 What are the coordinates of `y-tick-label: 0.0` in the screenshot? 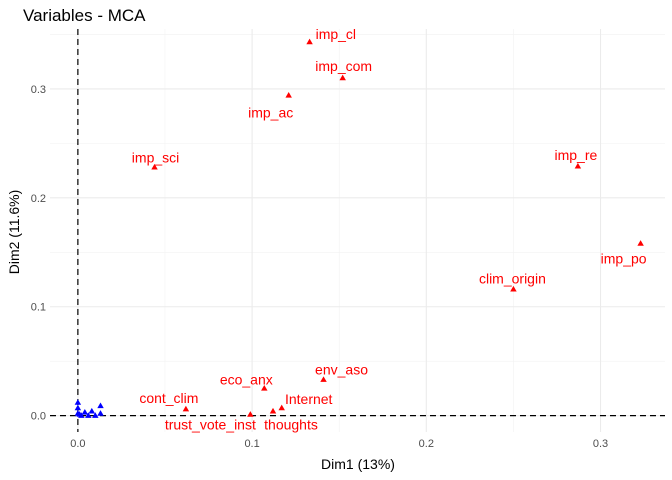 It's located at (38, 417).